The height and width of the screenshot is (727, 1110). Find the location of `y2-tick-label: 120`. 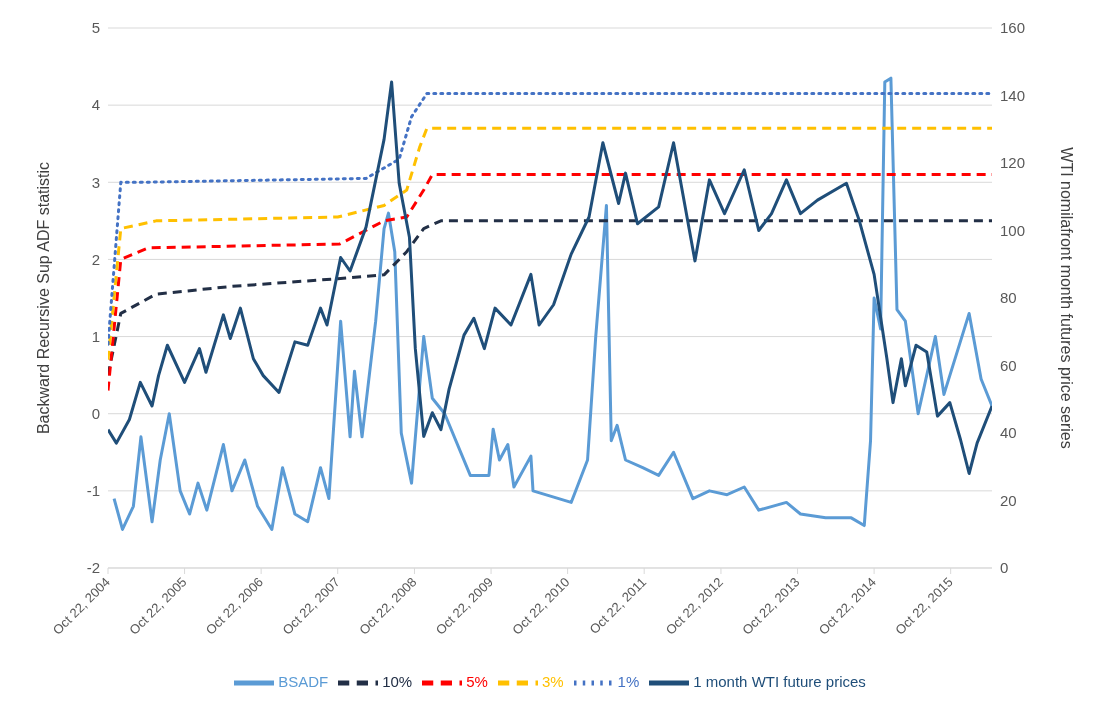

y2-tick-label: 120 is located at coordinates (1013, 163).